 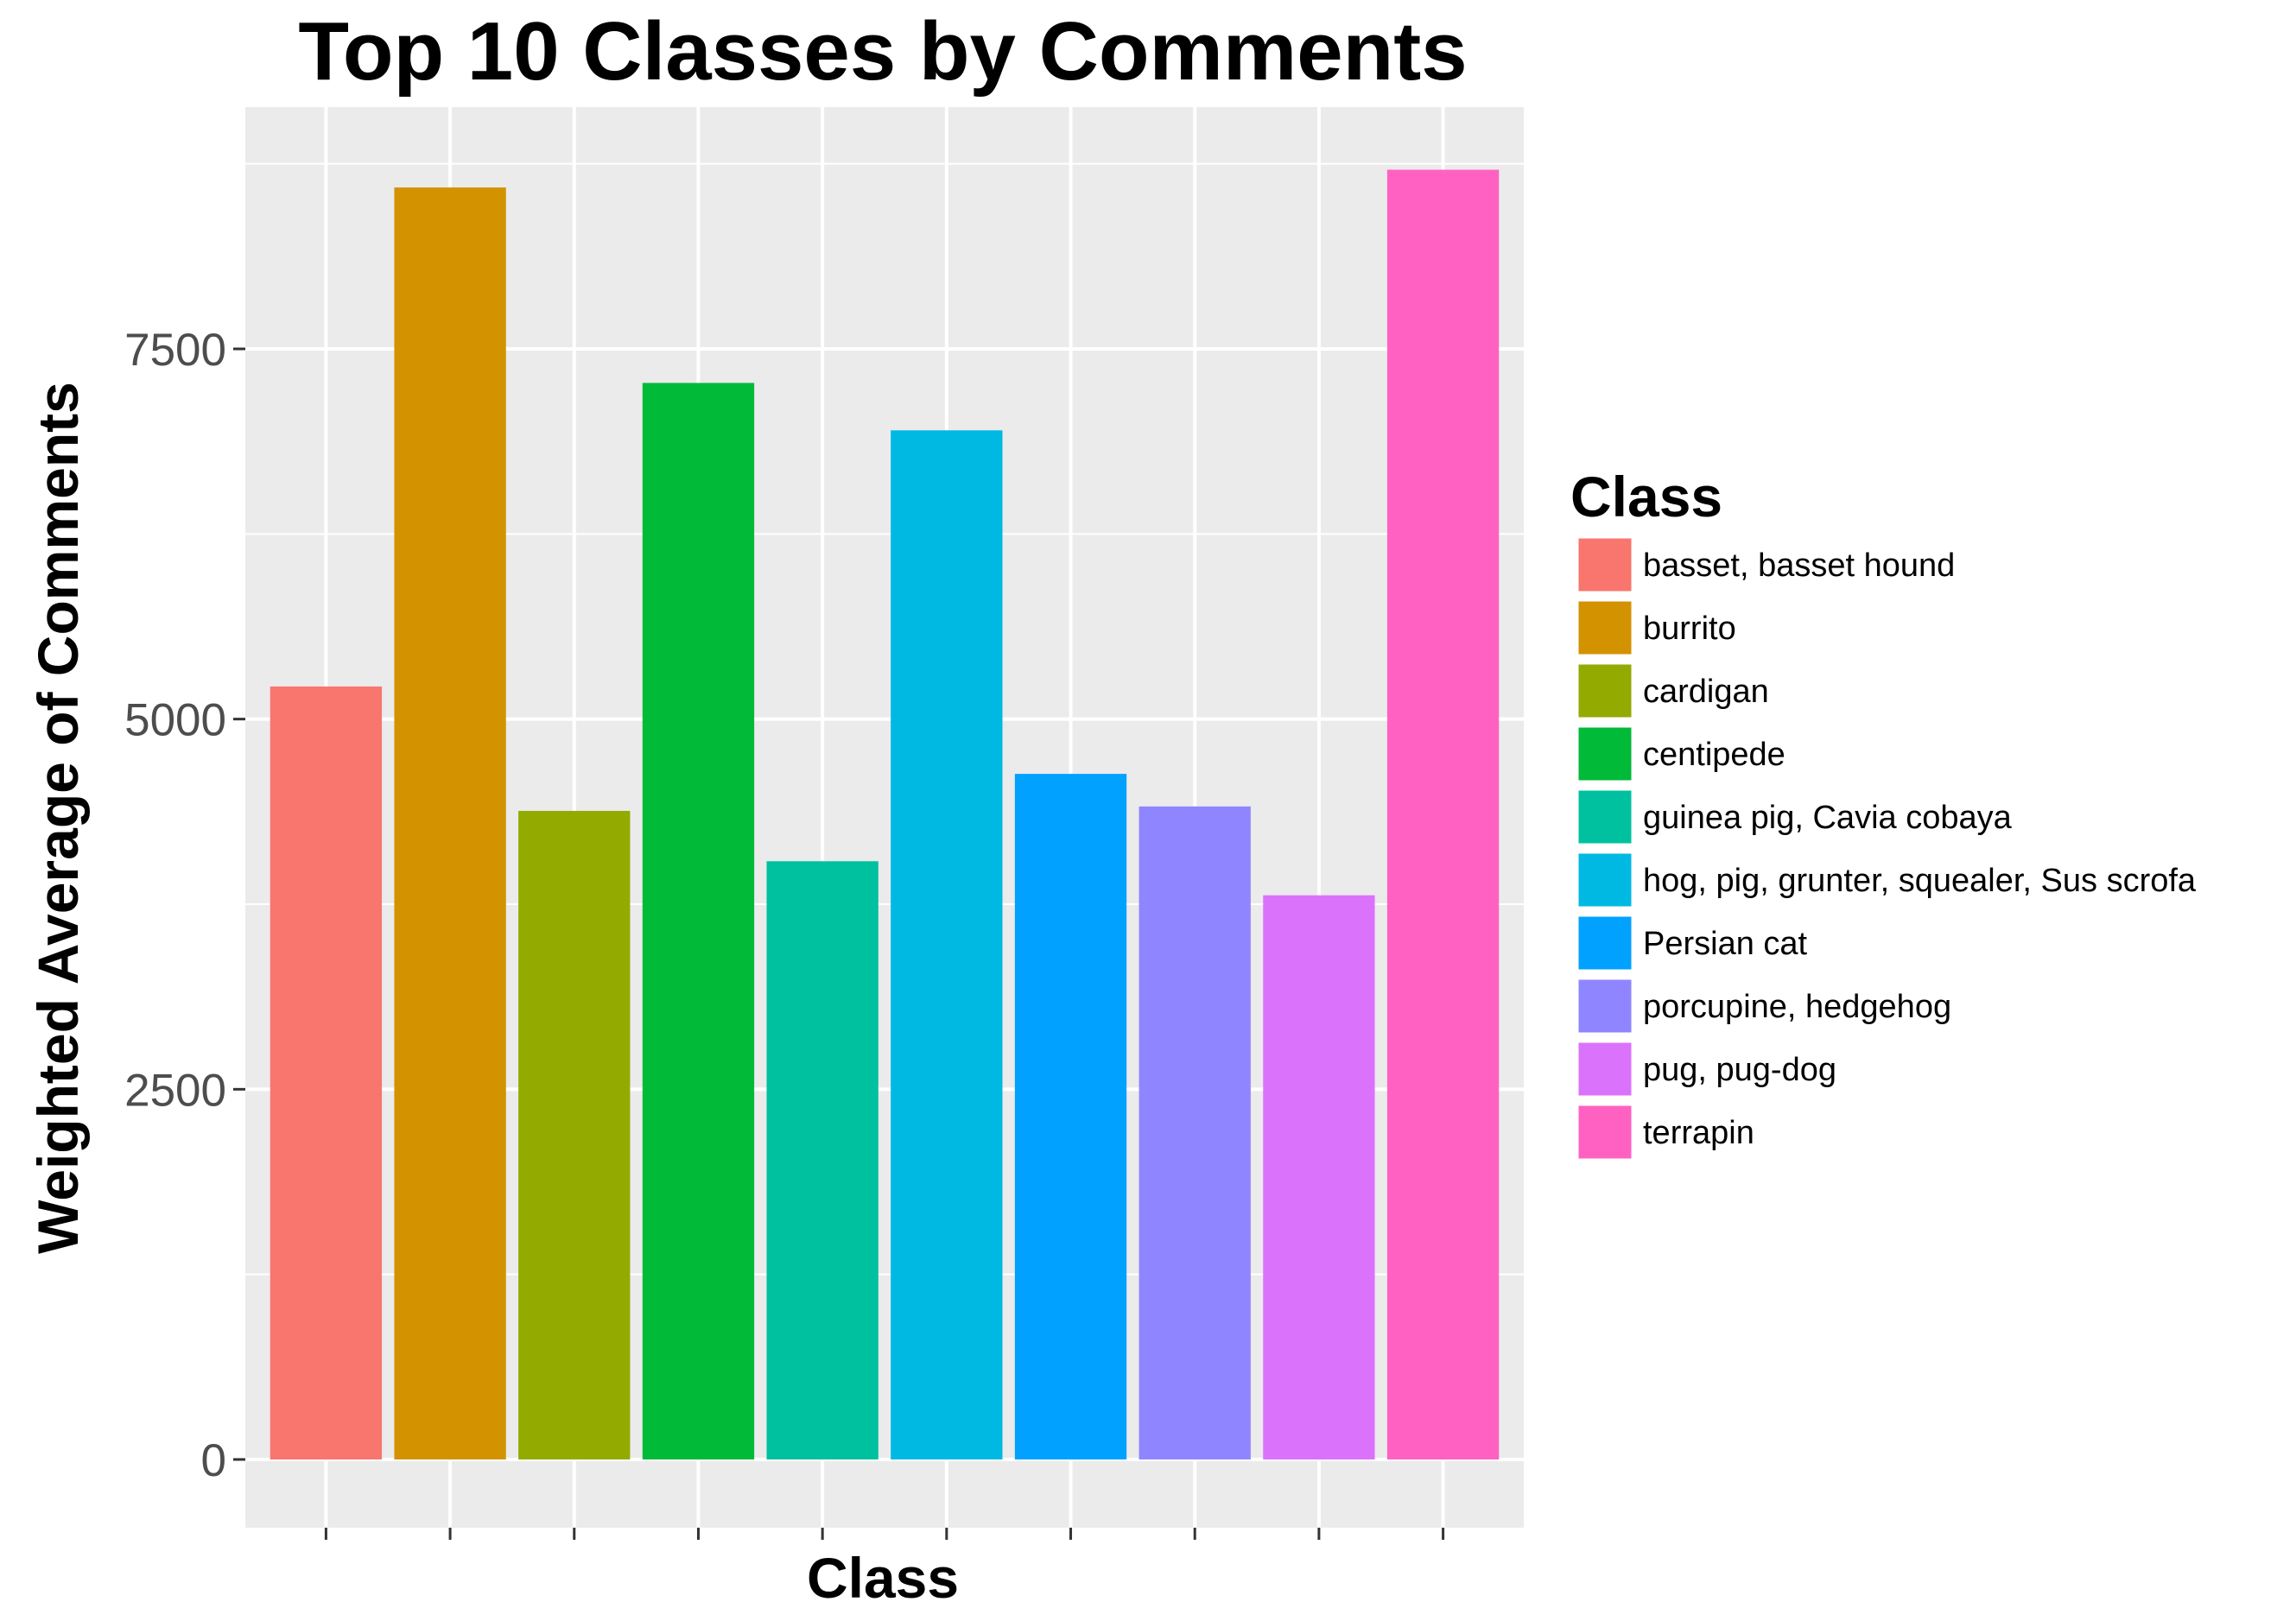 I want to click on y-tick-label: 5000, so click(x=175, y=720).